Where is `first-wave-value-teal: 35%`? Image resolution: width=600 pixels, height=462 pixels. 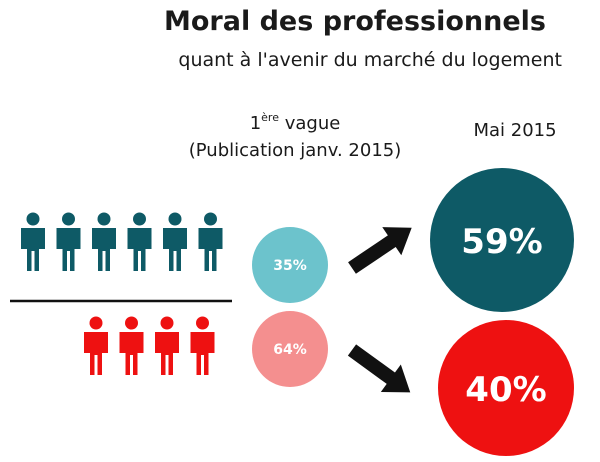
first-wave-value-teal: 35% is located at coordinates (290, 266).